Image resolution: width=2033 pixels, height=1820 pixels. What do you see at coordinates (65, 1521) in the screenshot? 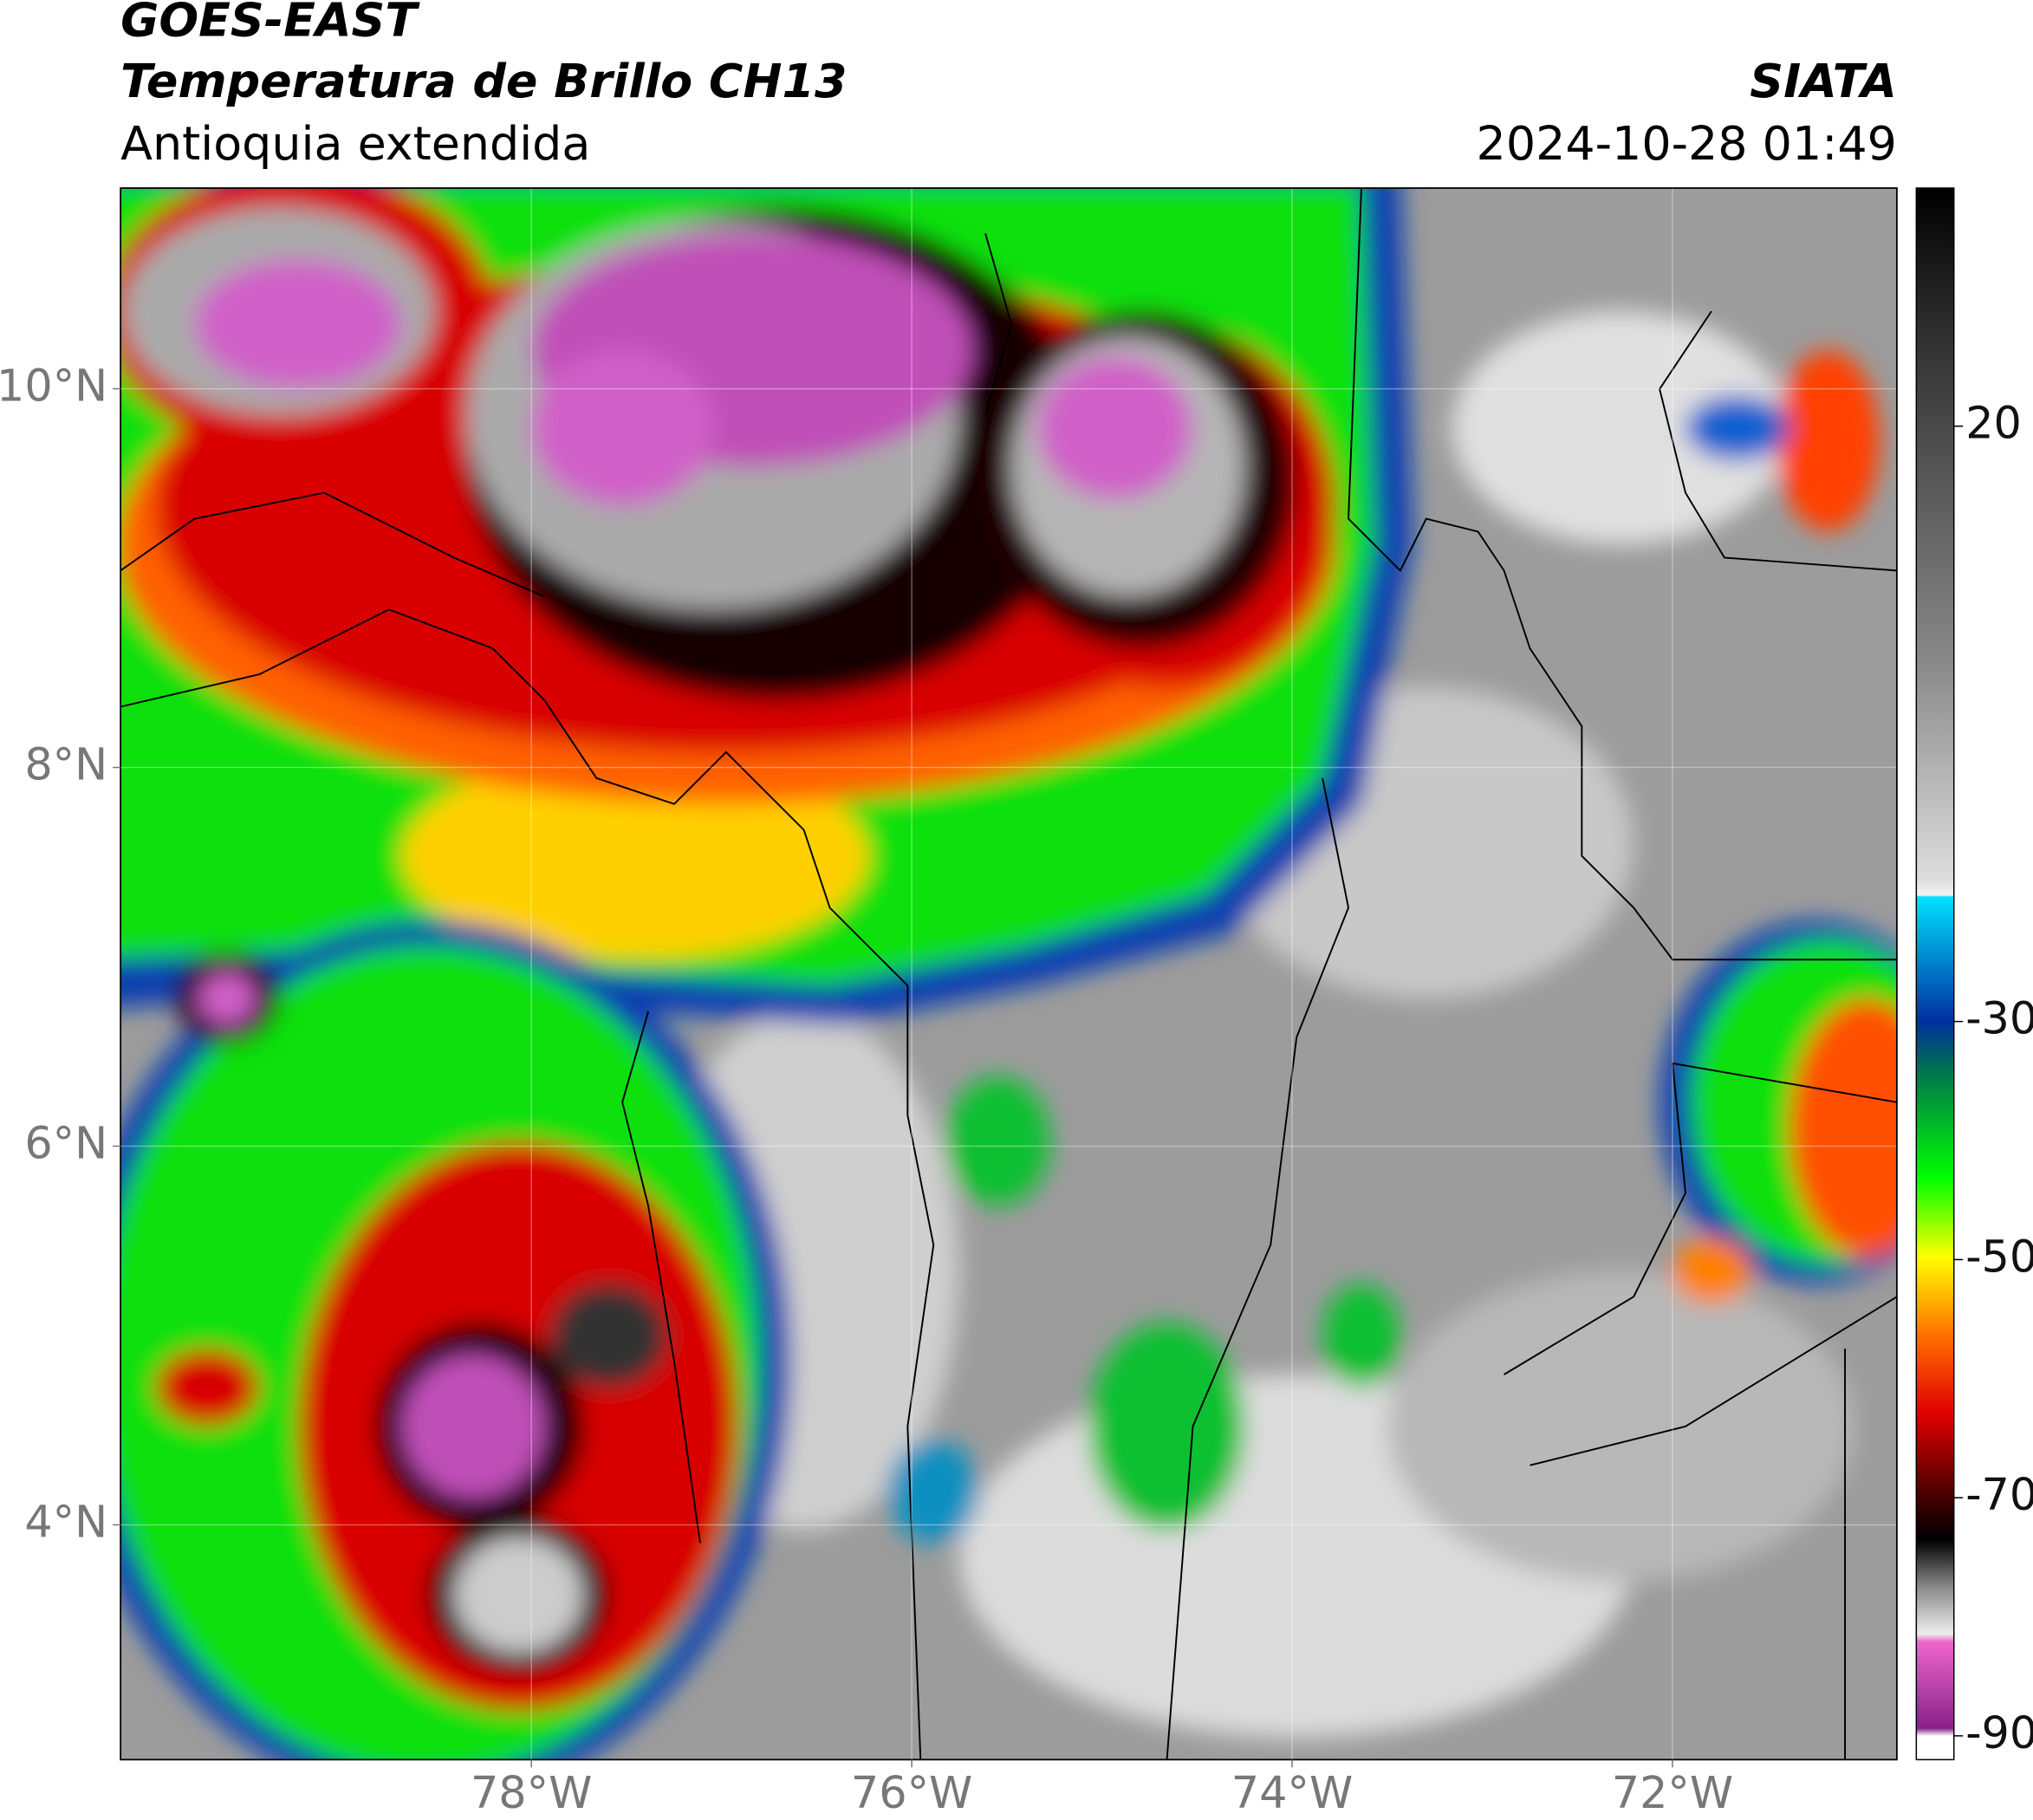
I see `lat-tick-label: 4°N` at bounding box center [65, 1521].